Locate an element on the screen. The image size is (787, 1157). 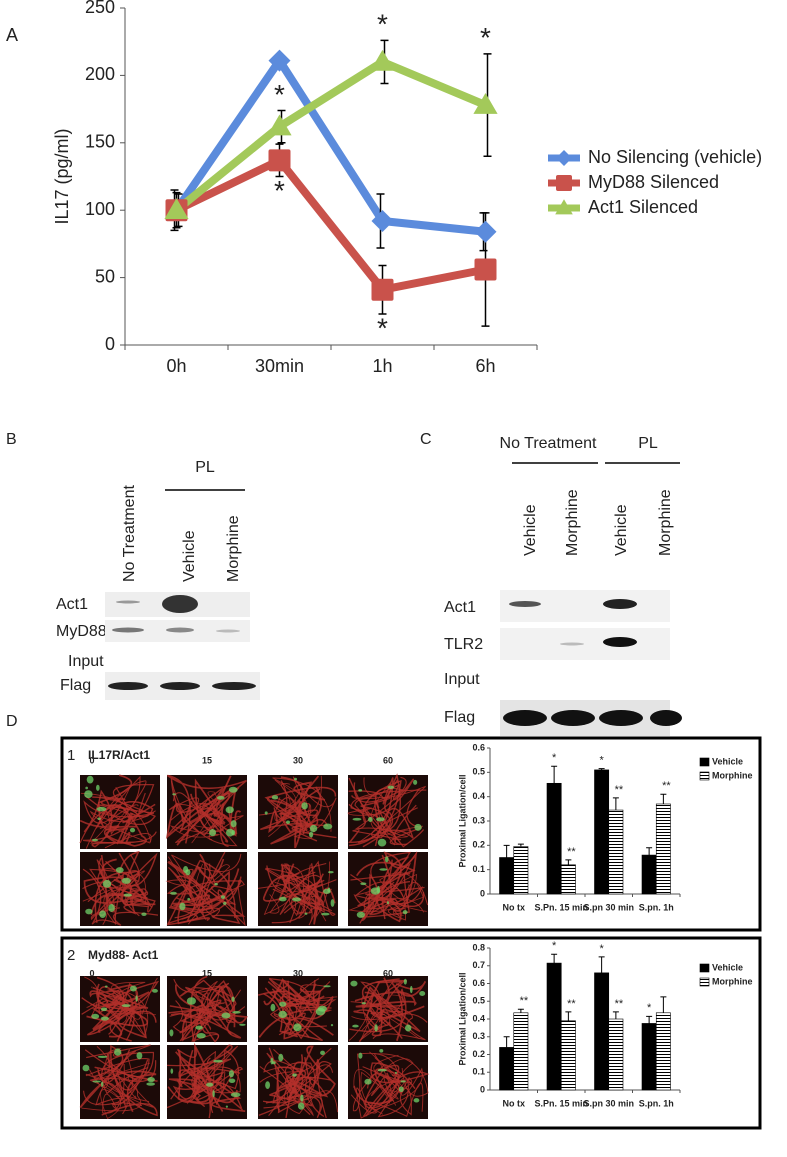
time-label: 0 is located at coordinates (91, 973).